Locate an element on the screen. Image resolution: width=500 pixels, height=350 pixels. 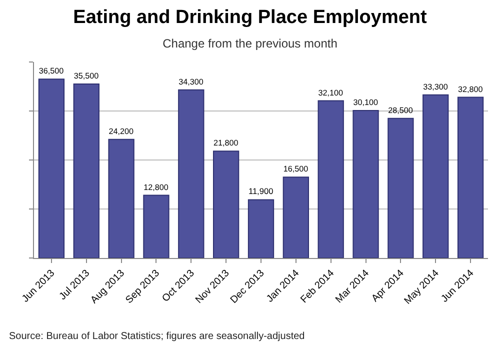
chart-title: Eating and Drinking Place Employment is located at coordinates (250, 17).